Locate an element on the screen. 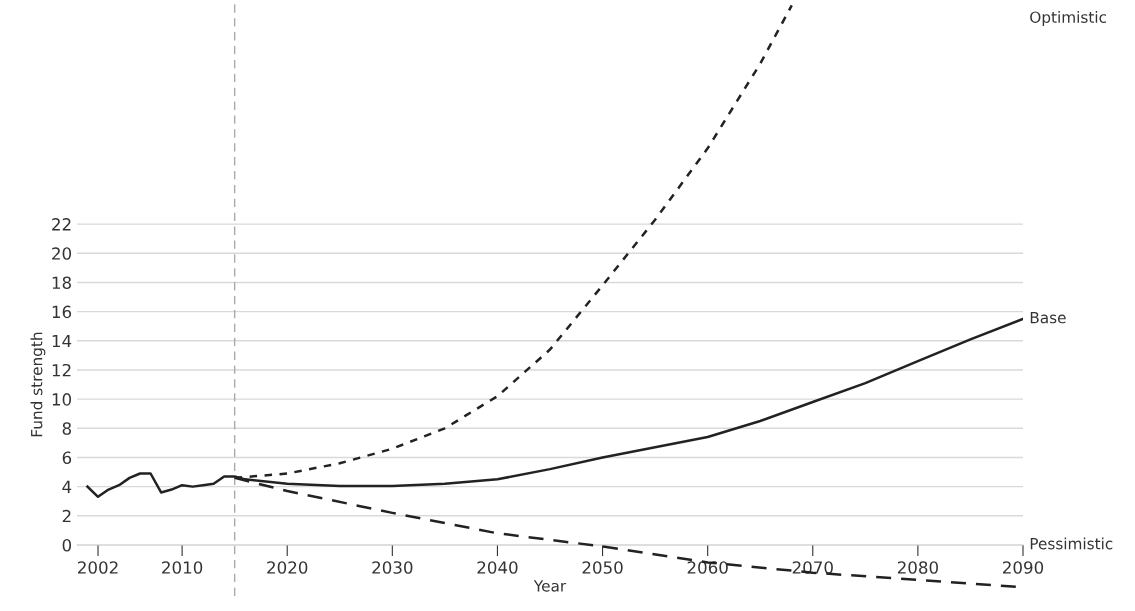  y-tick-label: 12 is located at coordinates (61, 370).